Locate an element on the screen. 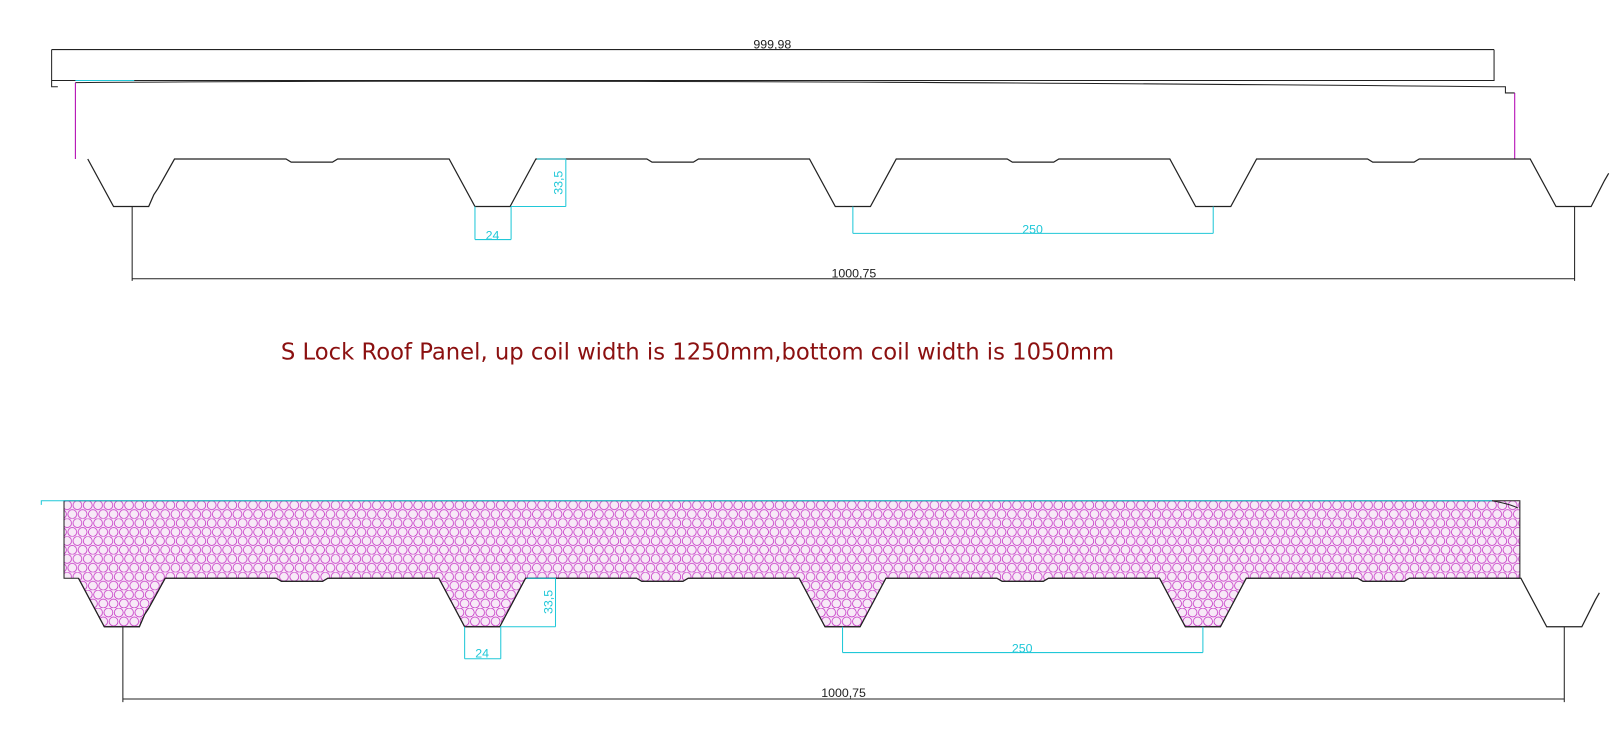 The height and width of the screenshot is (730, 1619). top-sheet is located at coordinates (783, 104).